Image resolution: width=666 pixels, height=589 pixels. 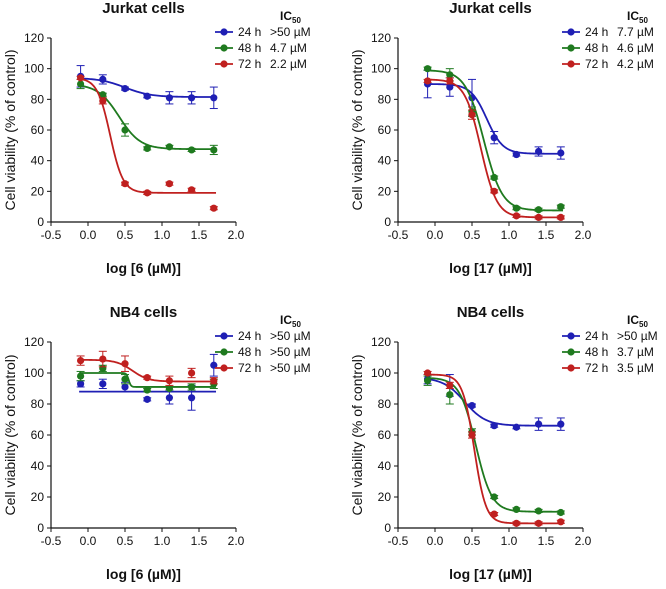 What do you see at coordinates (290, 368) in the screenshot?
I see `legend-ic50: >50 µM` at bounding box center [290, 368].